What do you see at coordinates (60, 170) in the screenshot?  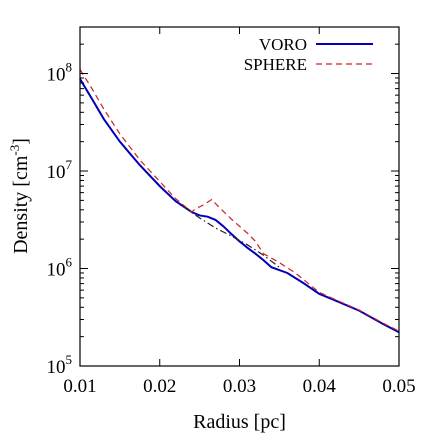 I see `y-tick-label: 10⁷` at bounding box center [60, 170].